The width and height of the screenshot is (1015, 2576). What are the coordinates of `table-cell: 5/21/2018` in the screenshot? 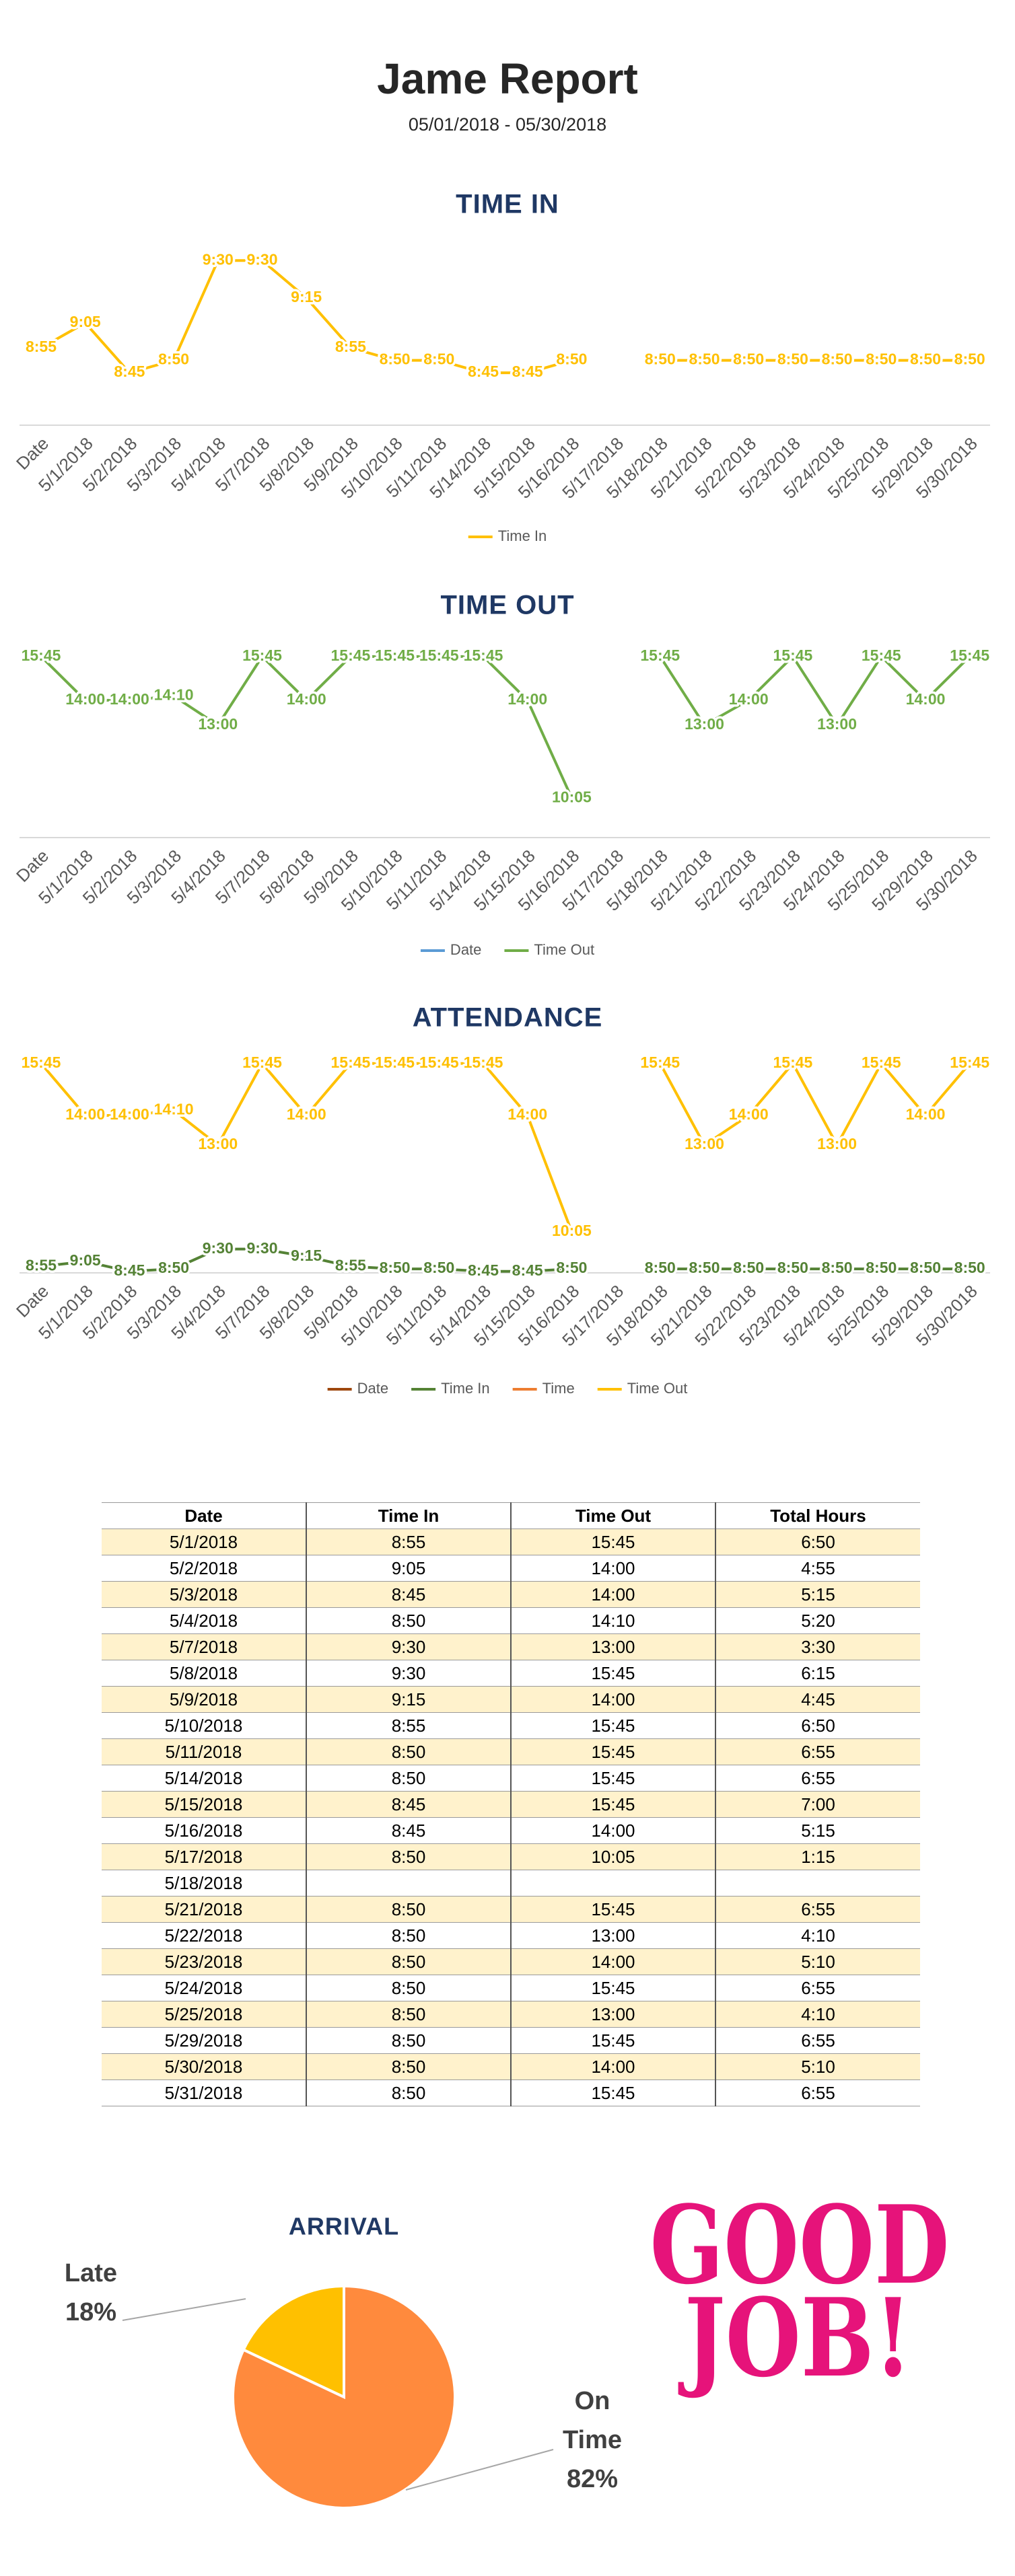 It's located at (204, 1909).